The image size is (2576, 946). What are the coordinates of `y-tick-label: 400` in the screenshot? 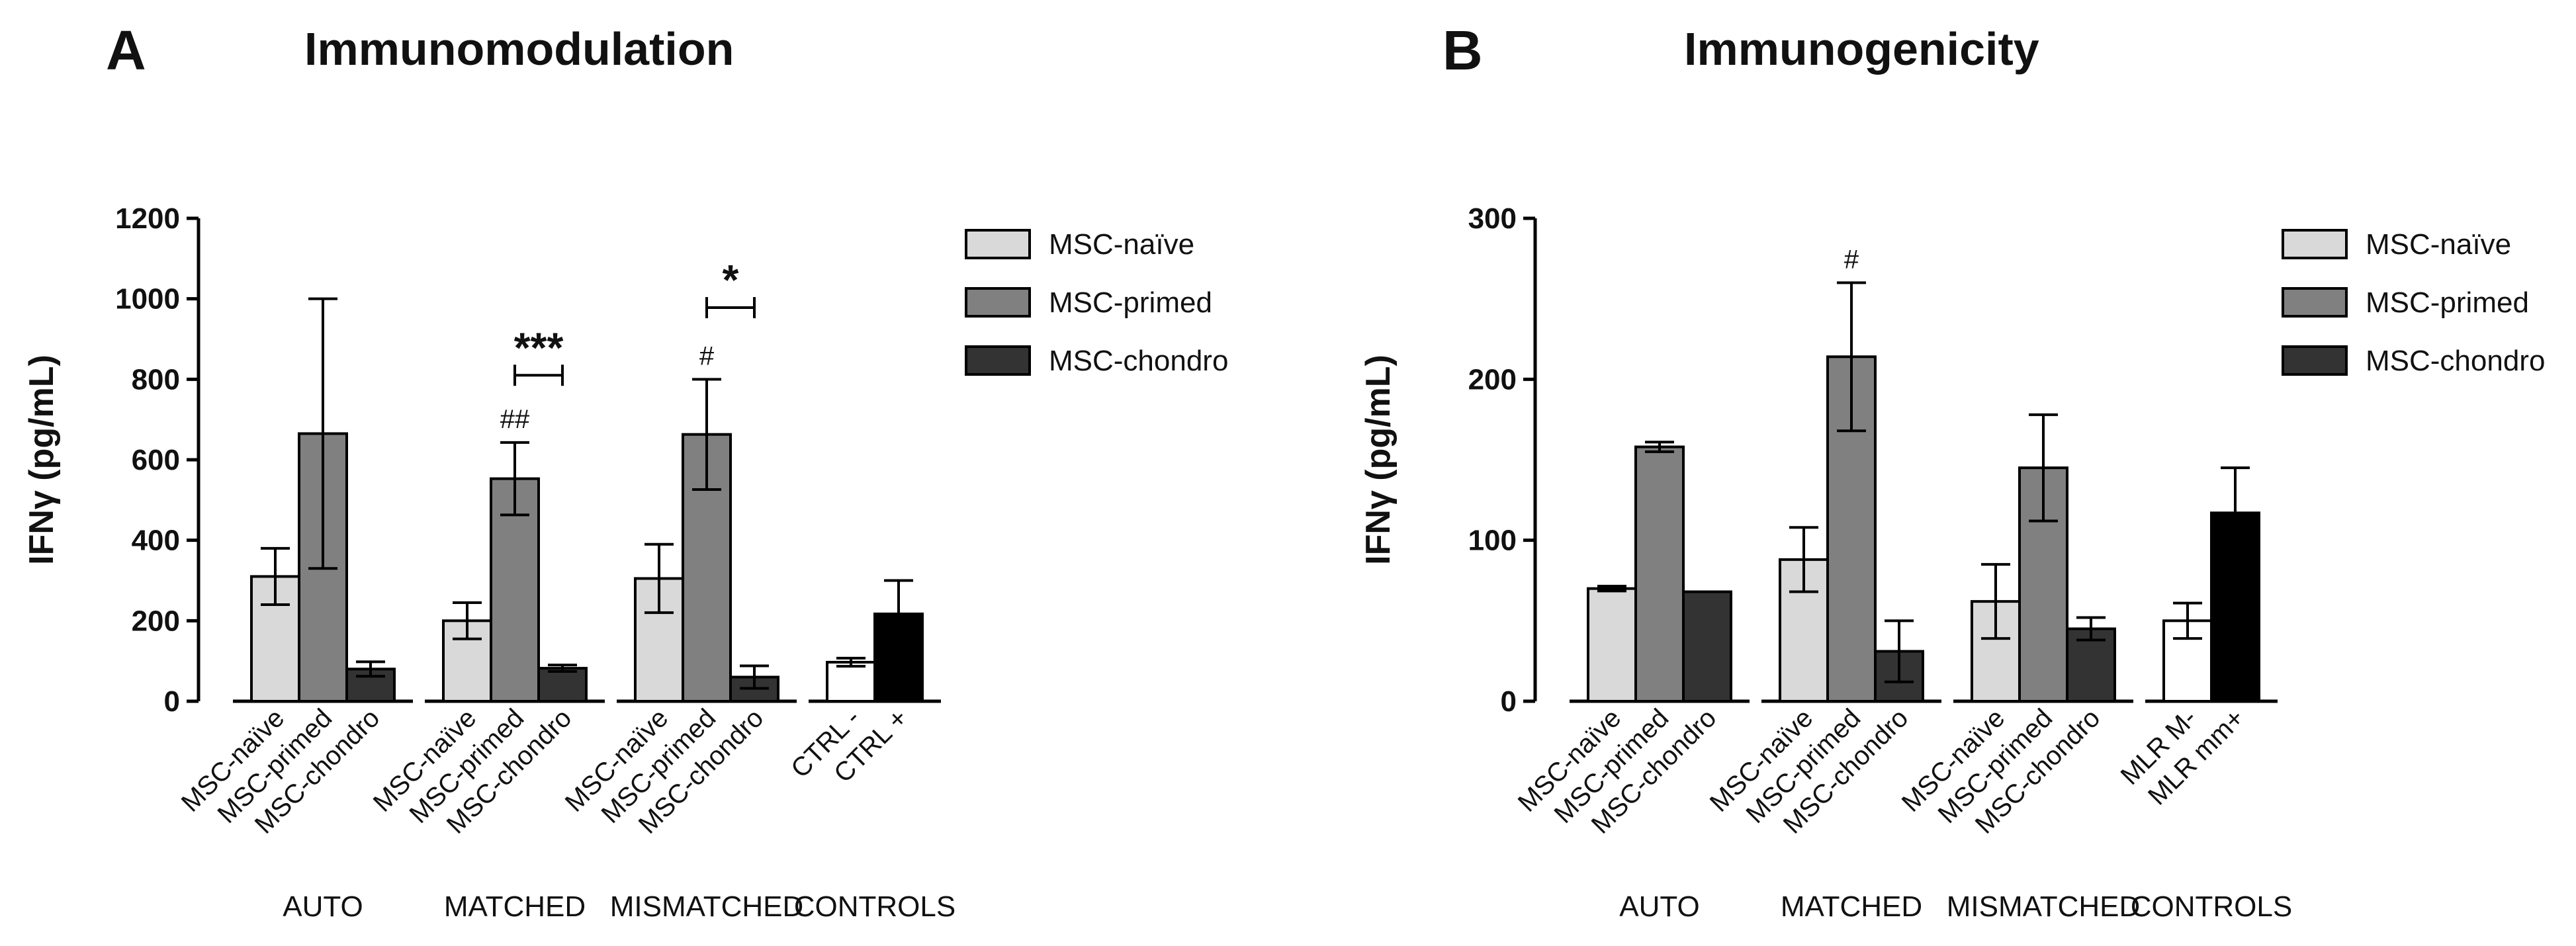 It's located at (156, 541).